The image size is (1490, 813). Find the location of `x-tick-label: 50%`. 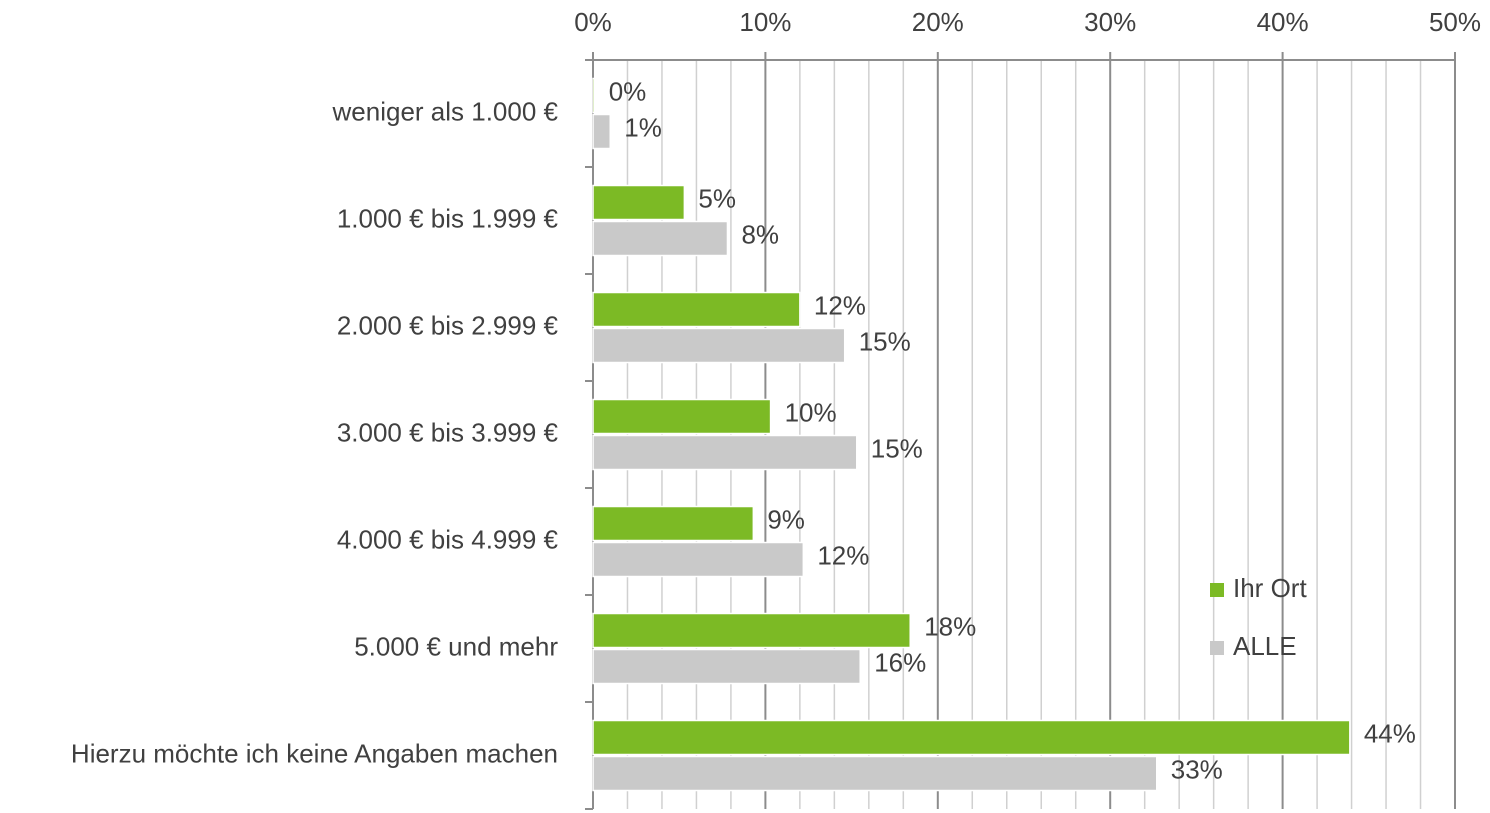

x-tick-label: 50% is located at coordinates (1455, 22).